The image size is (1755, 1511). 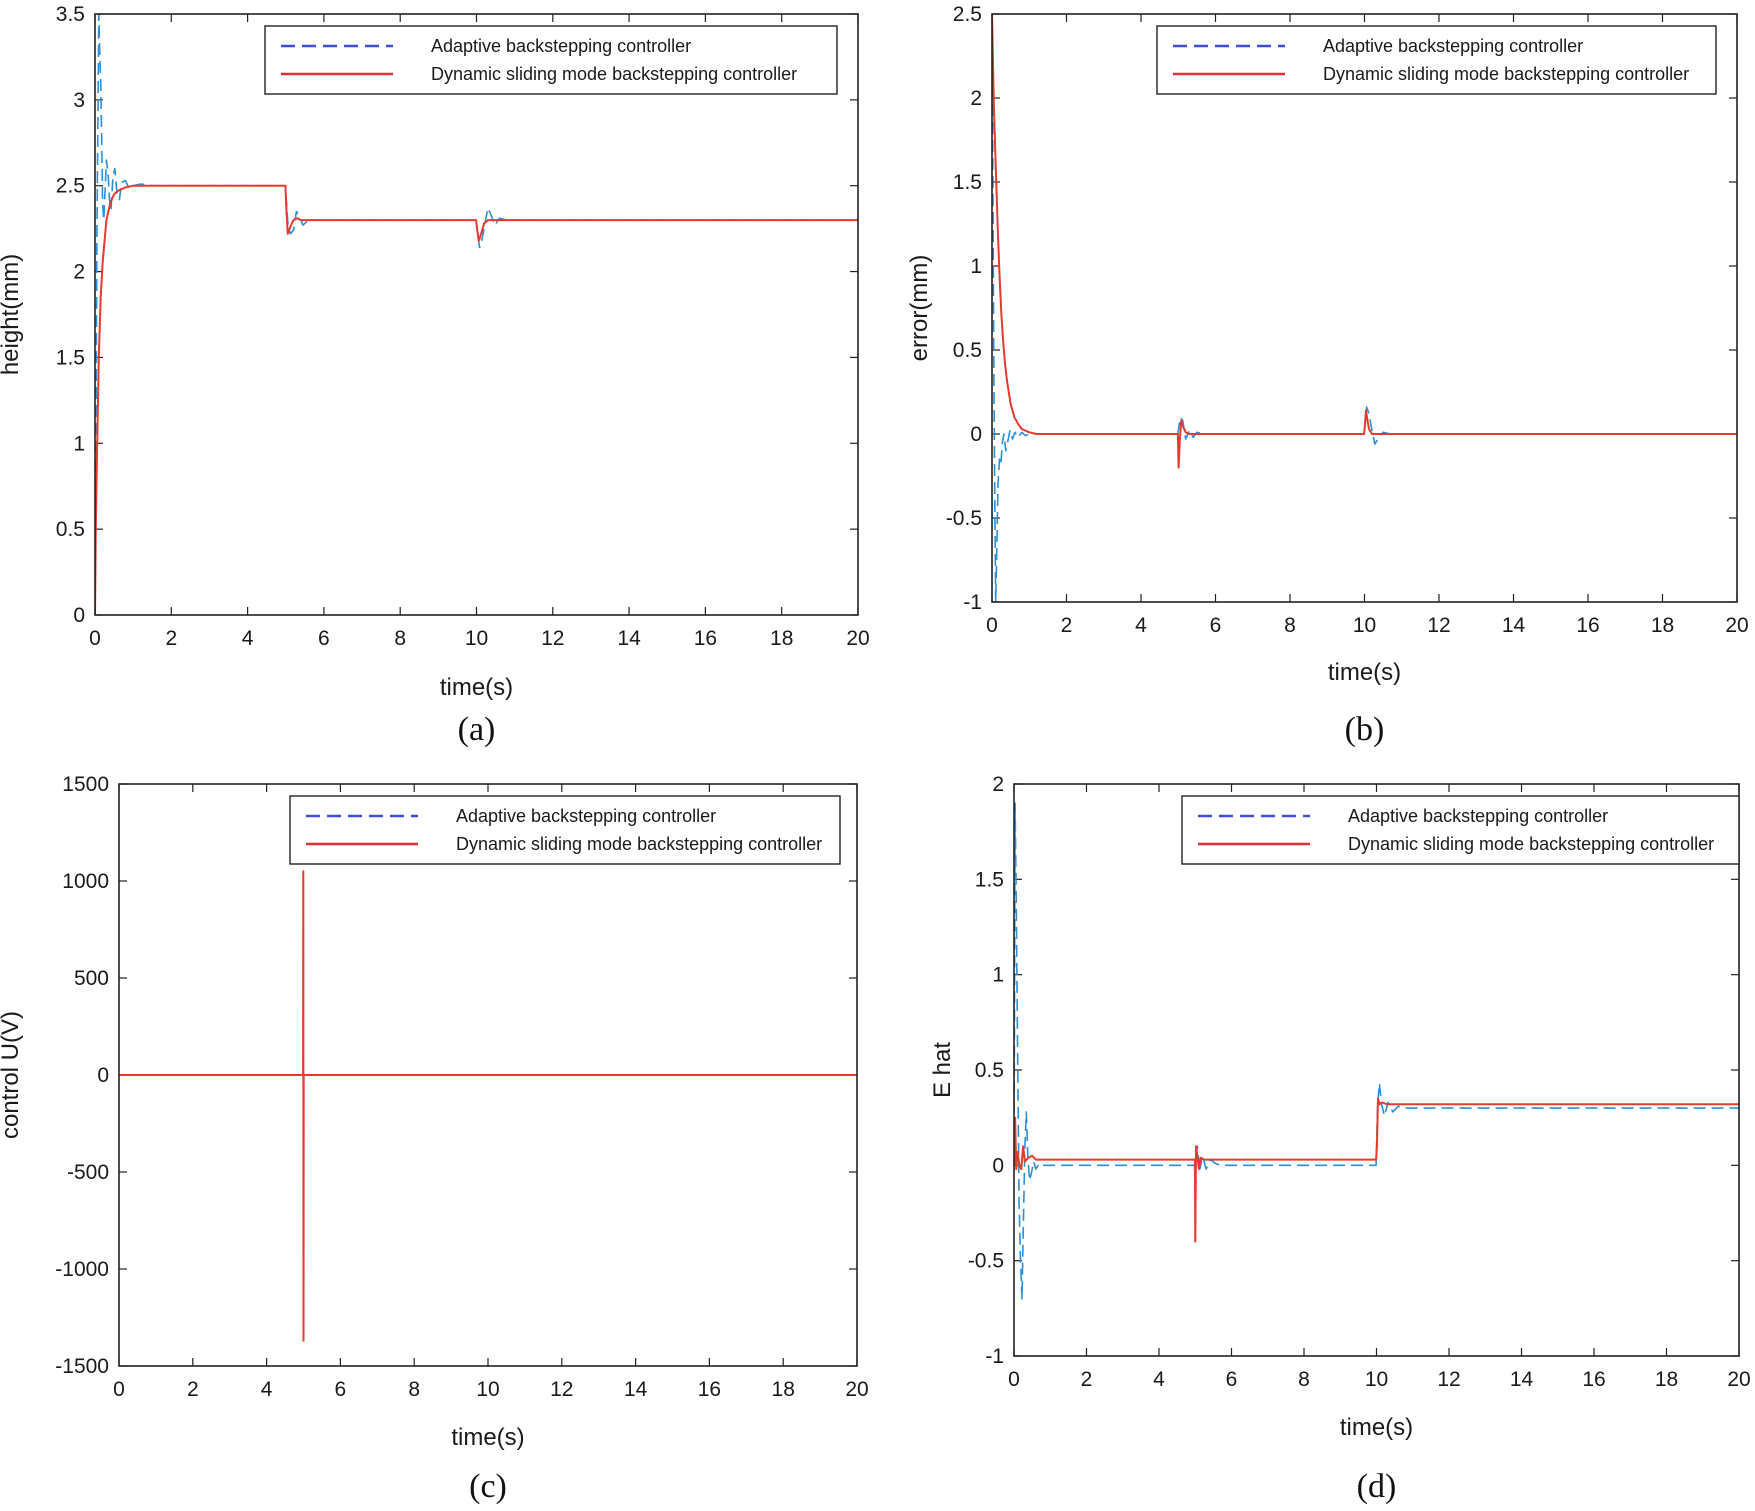 I want to click on panel-caption: (a), so click(x=477, y=729).